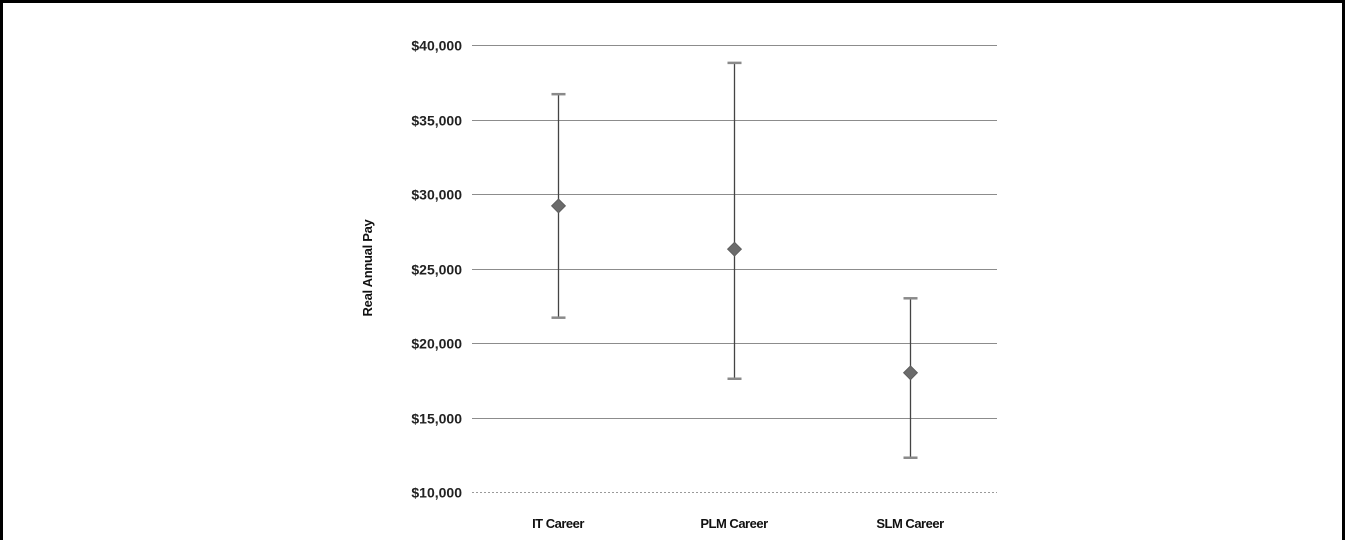 The height and width of the screenshot is (540, 1345). Describe the element at coordinates (910, 523) in the screenshot. I see `x-category-label: SLM Career` at that location.